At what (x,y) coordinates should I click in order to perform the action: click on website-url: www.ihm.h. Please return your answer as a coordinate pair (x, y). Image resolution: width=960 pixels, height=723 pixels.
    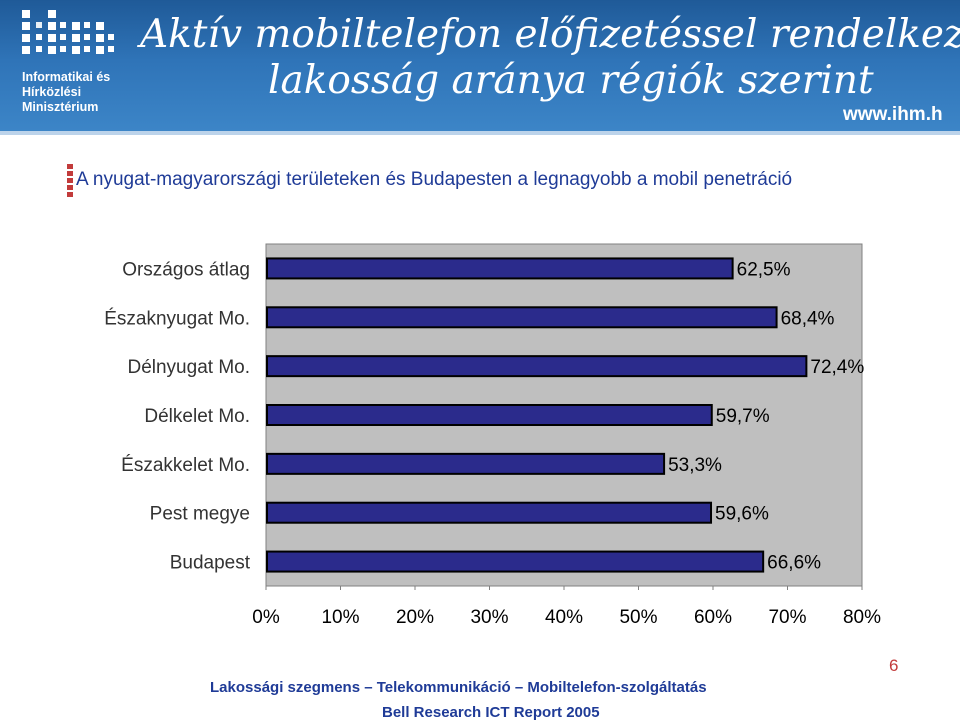
    Looking at the image, I should click on (893, 114).